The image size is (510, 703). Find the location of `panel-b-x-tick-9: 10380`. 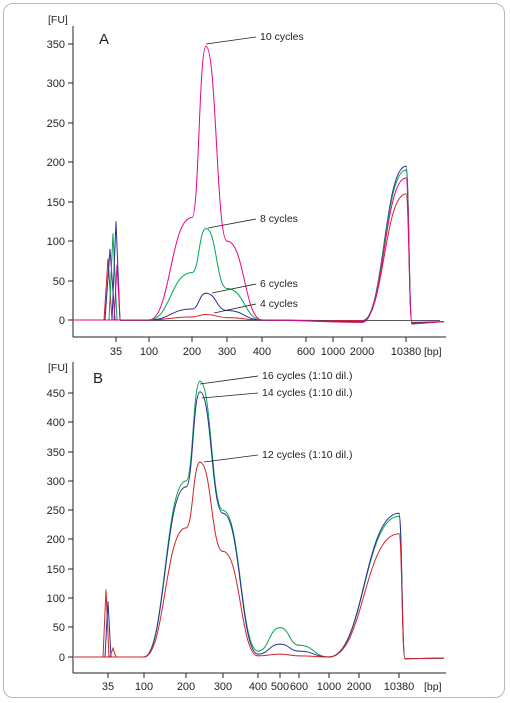

panel-b-x-tick-9: 10380 is located at coordinates (399, 683).